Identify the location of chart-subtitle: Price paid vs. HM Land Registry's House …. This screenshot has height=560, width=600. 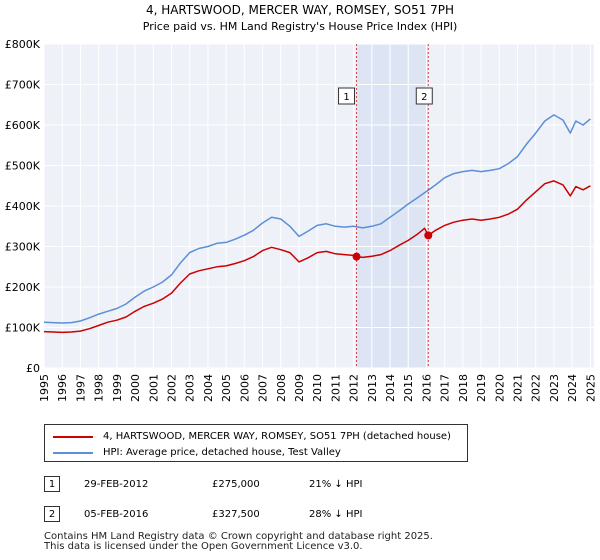
(300, 26).